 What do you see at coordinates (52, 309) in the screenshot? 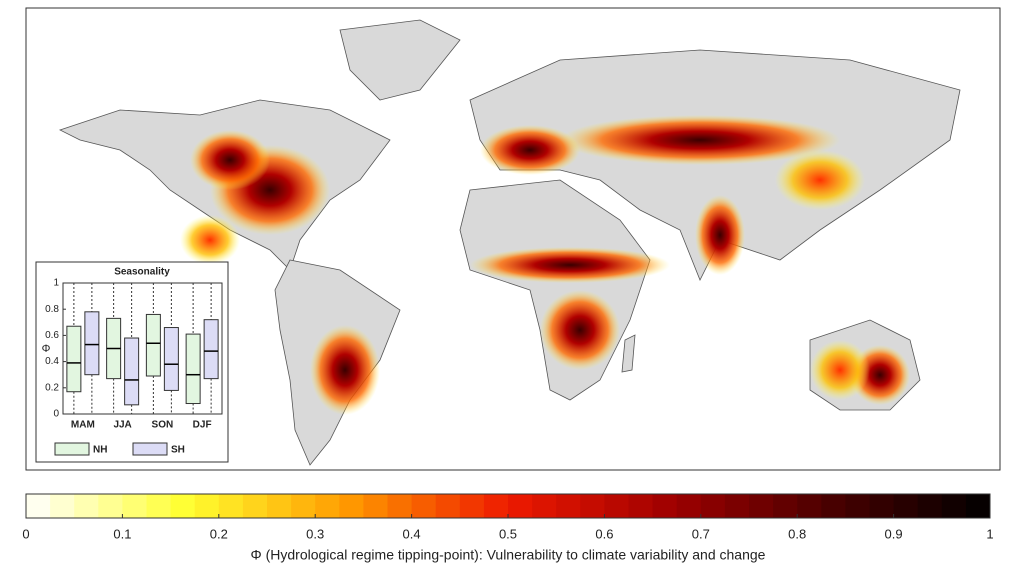
I see `y-tick-label: 0.8` at bounding box center [52, 309].